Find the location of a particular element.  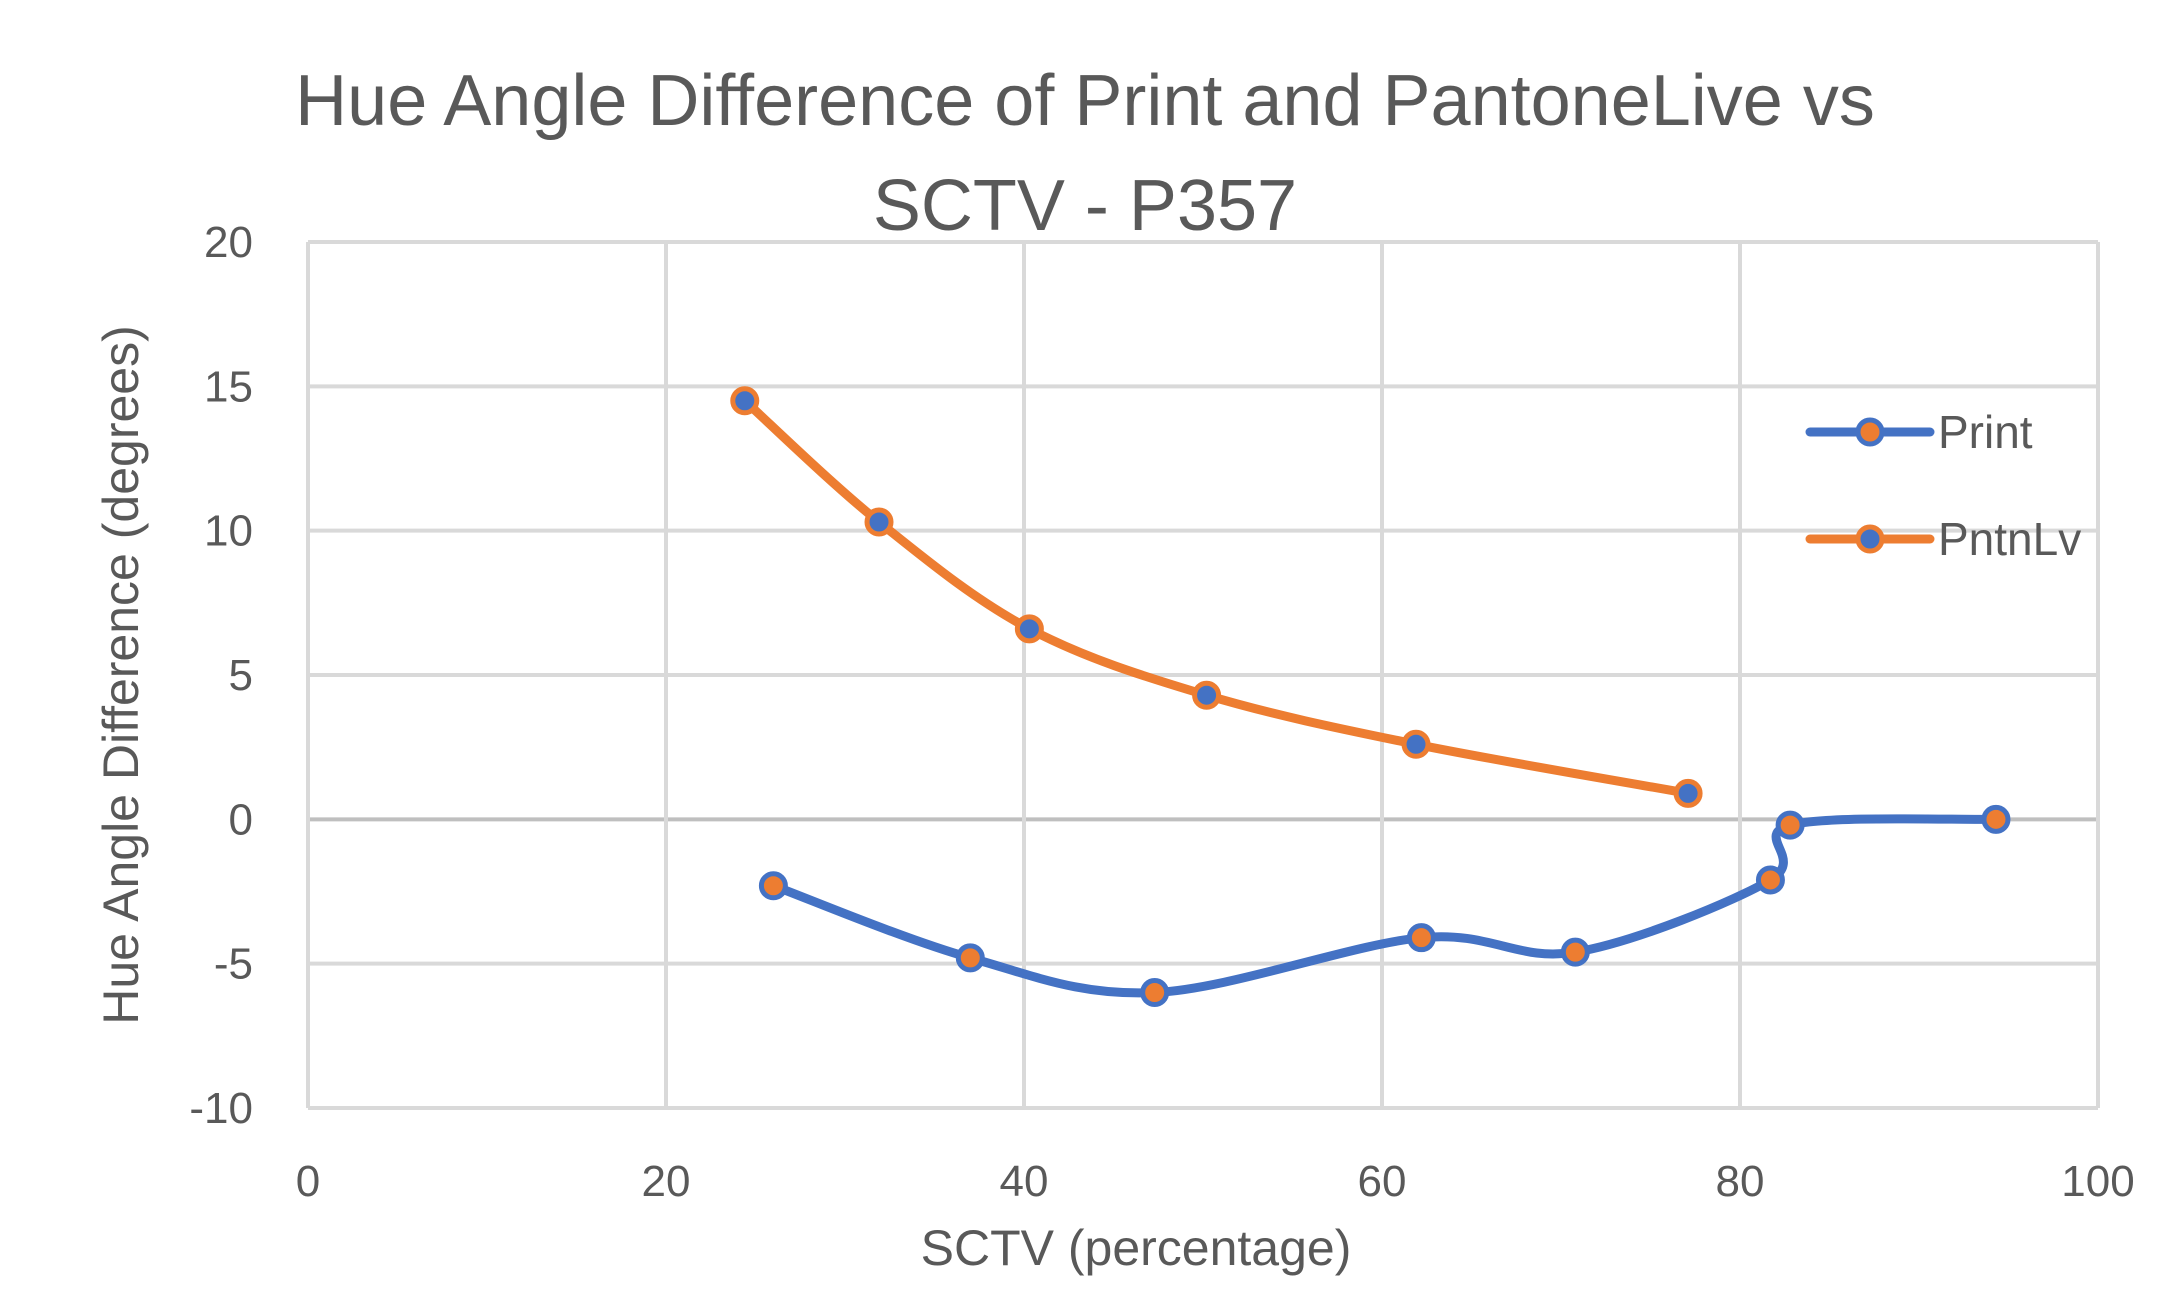

x-tick-label: 0 is located at coordinates (308, 1181).